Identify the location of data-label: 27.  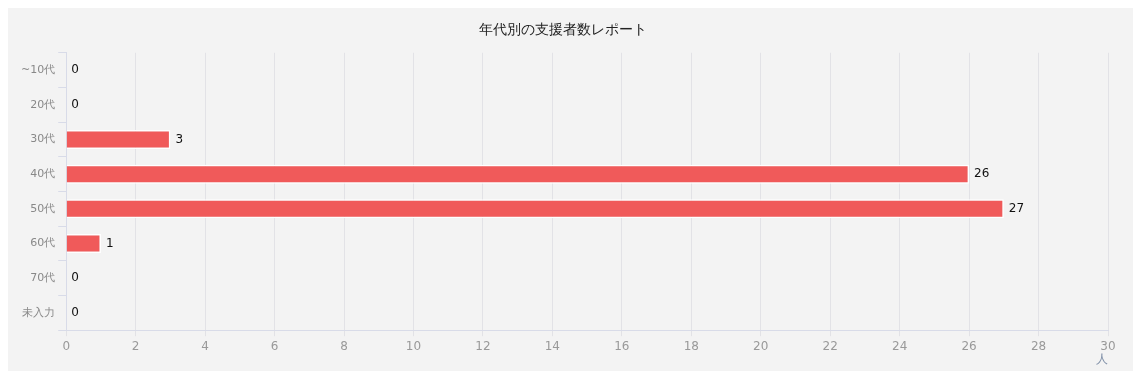
(1016, 207).